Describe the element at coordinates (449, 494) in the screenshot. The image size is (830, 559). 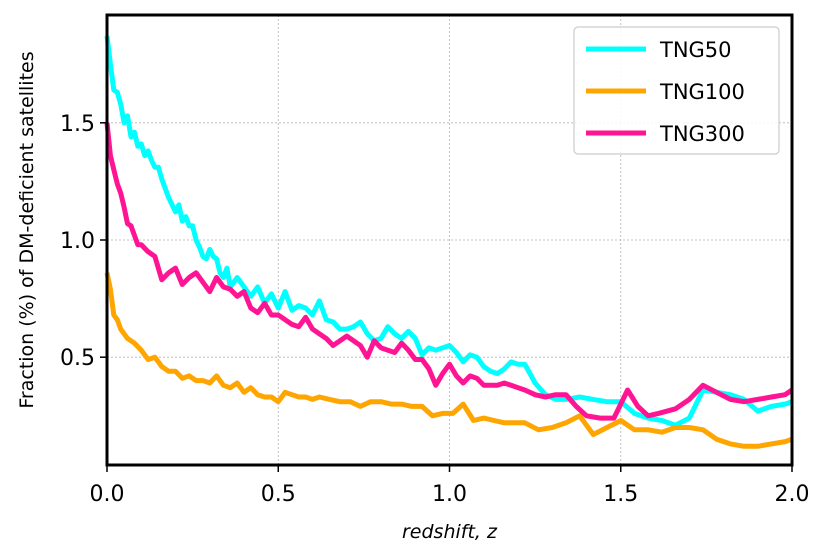
I see `x-tick-label: 1.0` at that location.